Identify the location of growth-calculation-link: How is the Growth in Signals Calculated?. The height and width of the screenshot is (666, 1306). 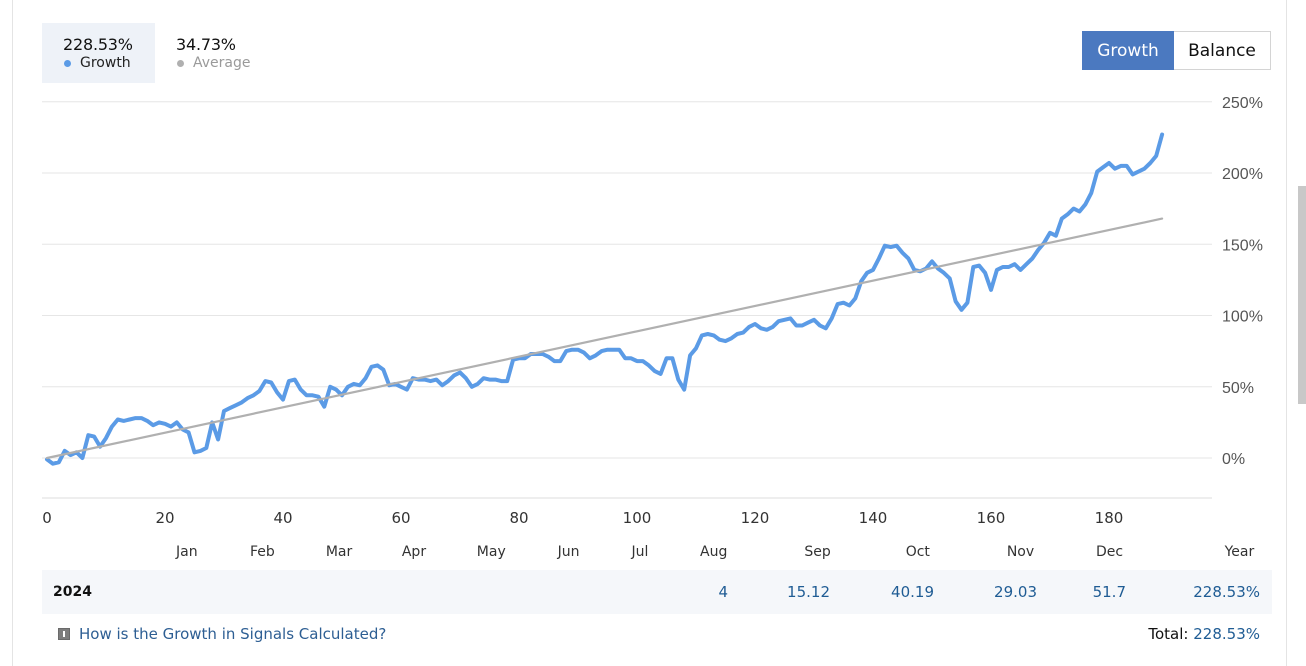
(222, 634).